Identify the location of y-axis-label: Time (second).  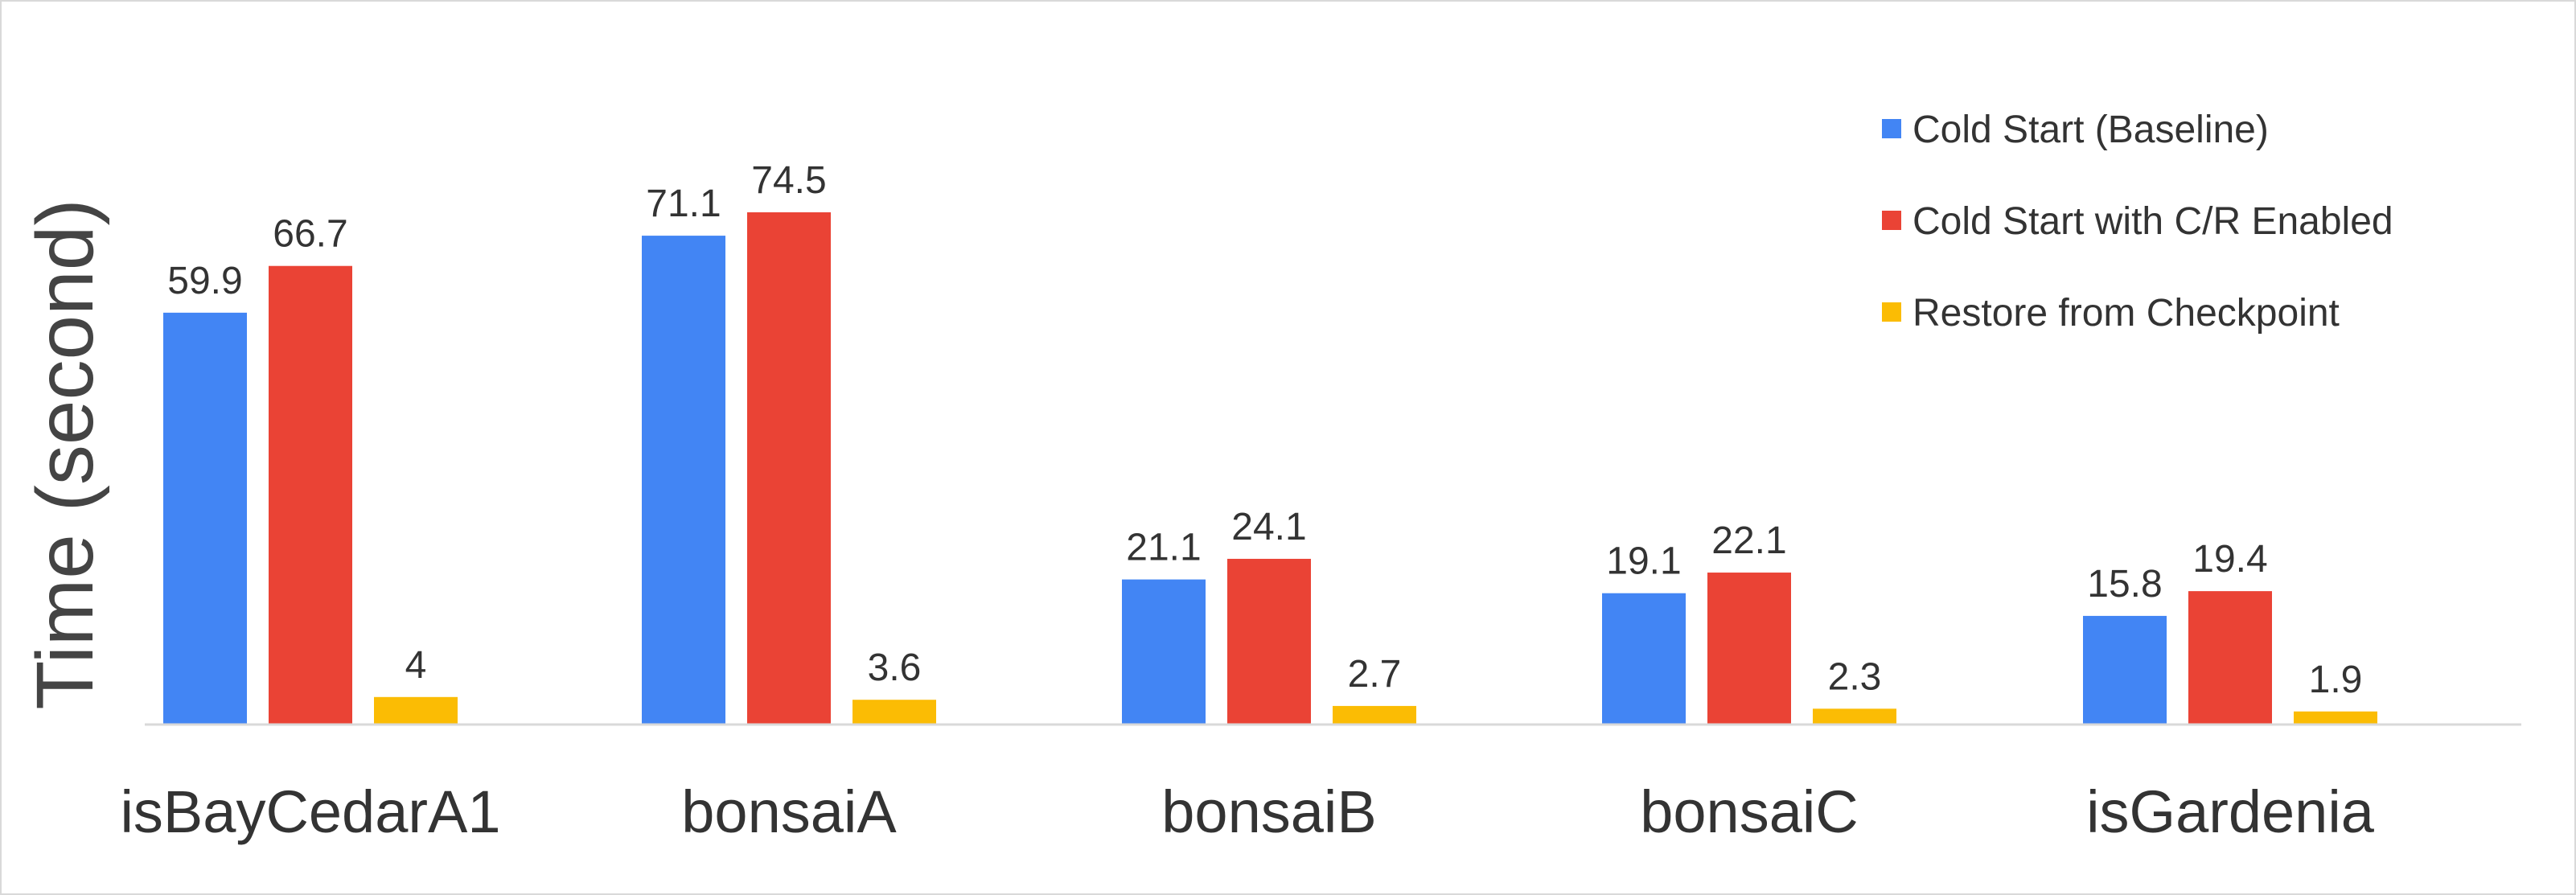
(65, 454).